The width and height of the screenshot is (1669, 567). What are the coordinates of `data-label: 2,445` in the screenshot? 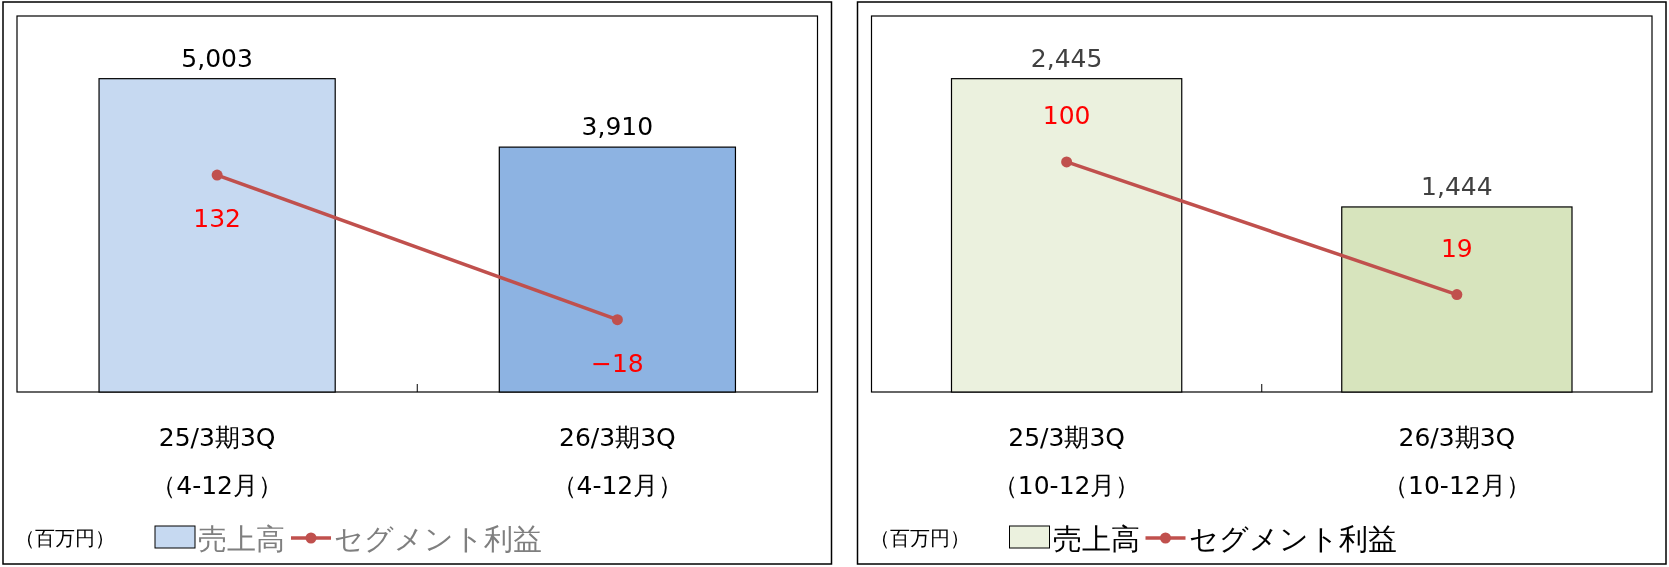 It's located at (1066, 58).